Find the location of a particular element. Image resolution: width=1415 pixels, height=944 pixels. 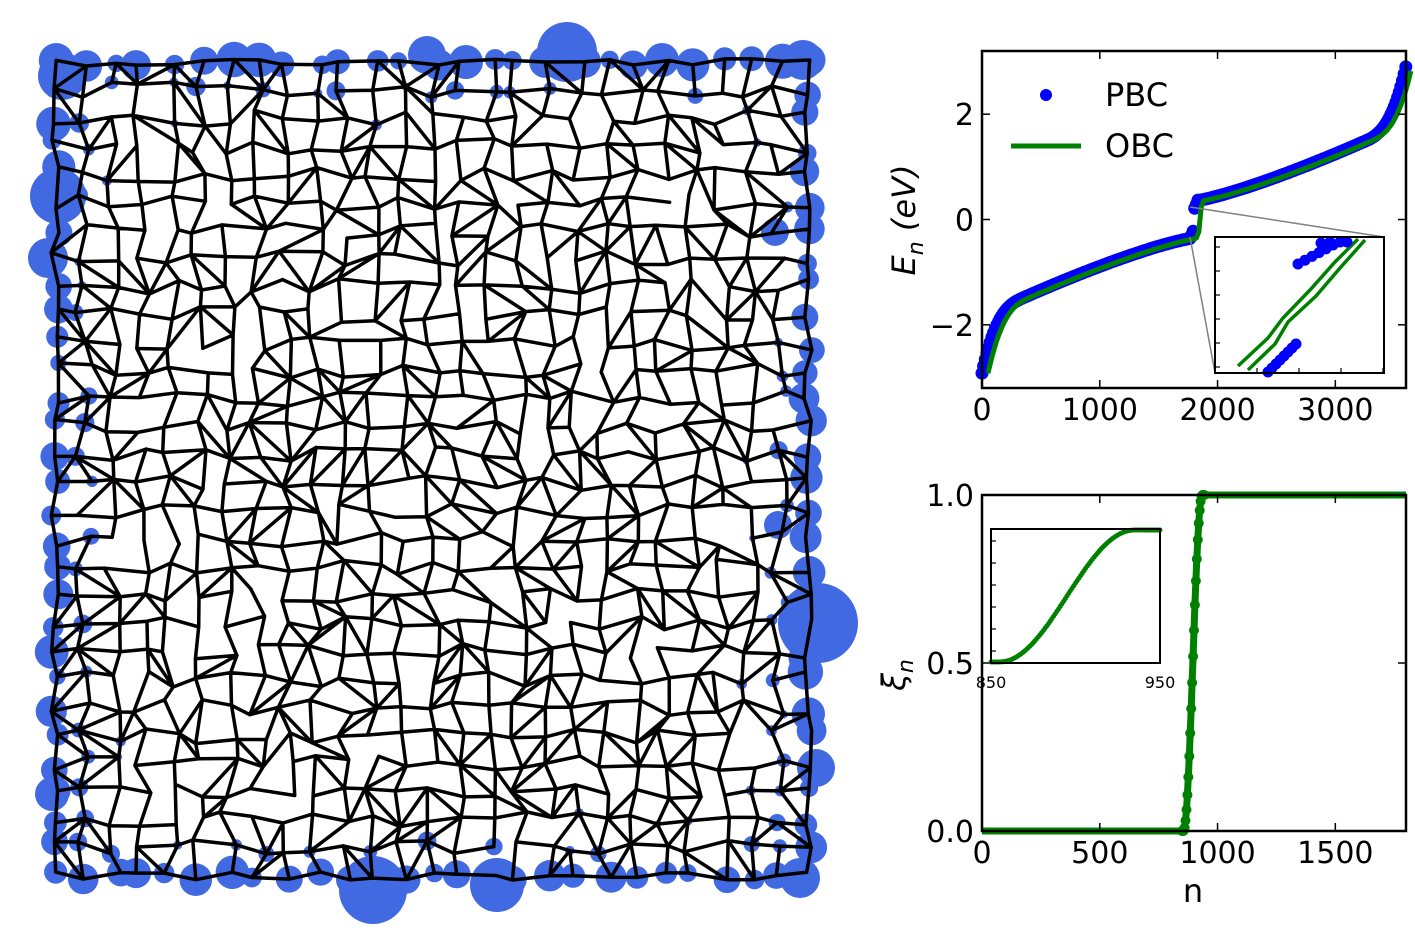

obc-line is located at coordinates (1199, 222).